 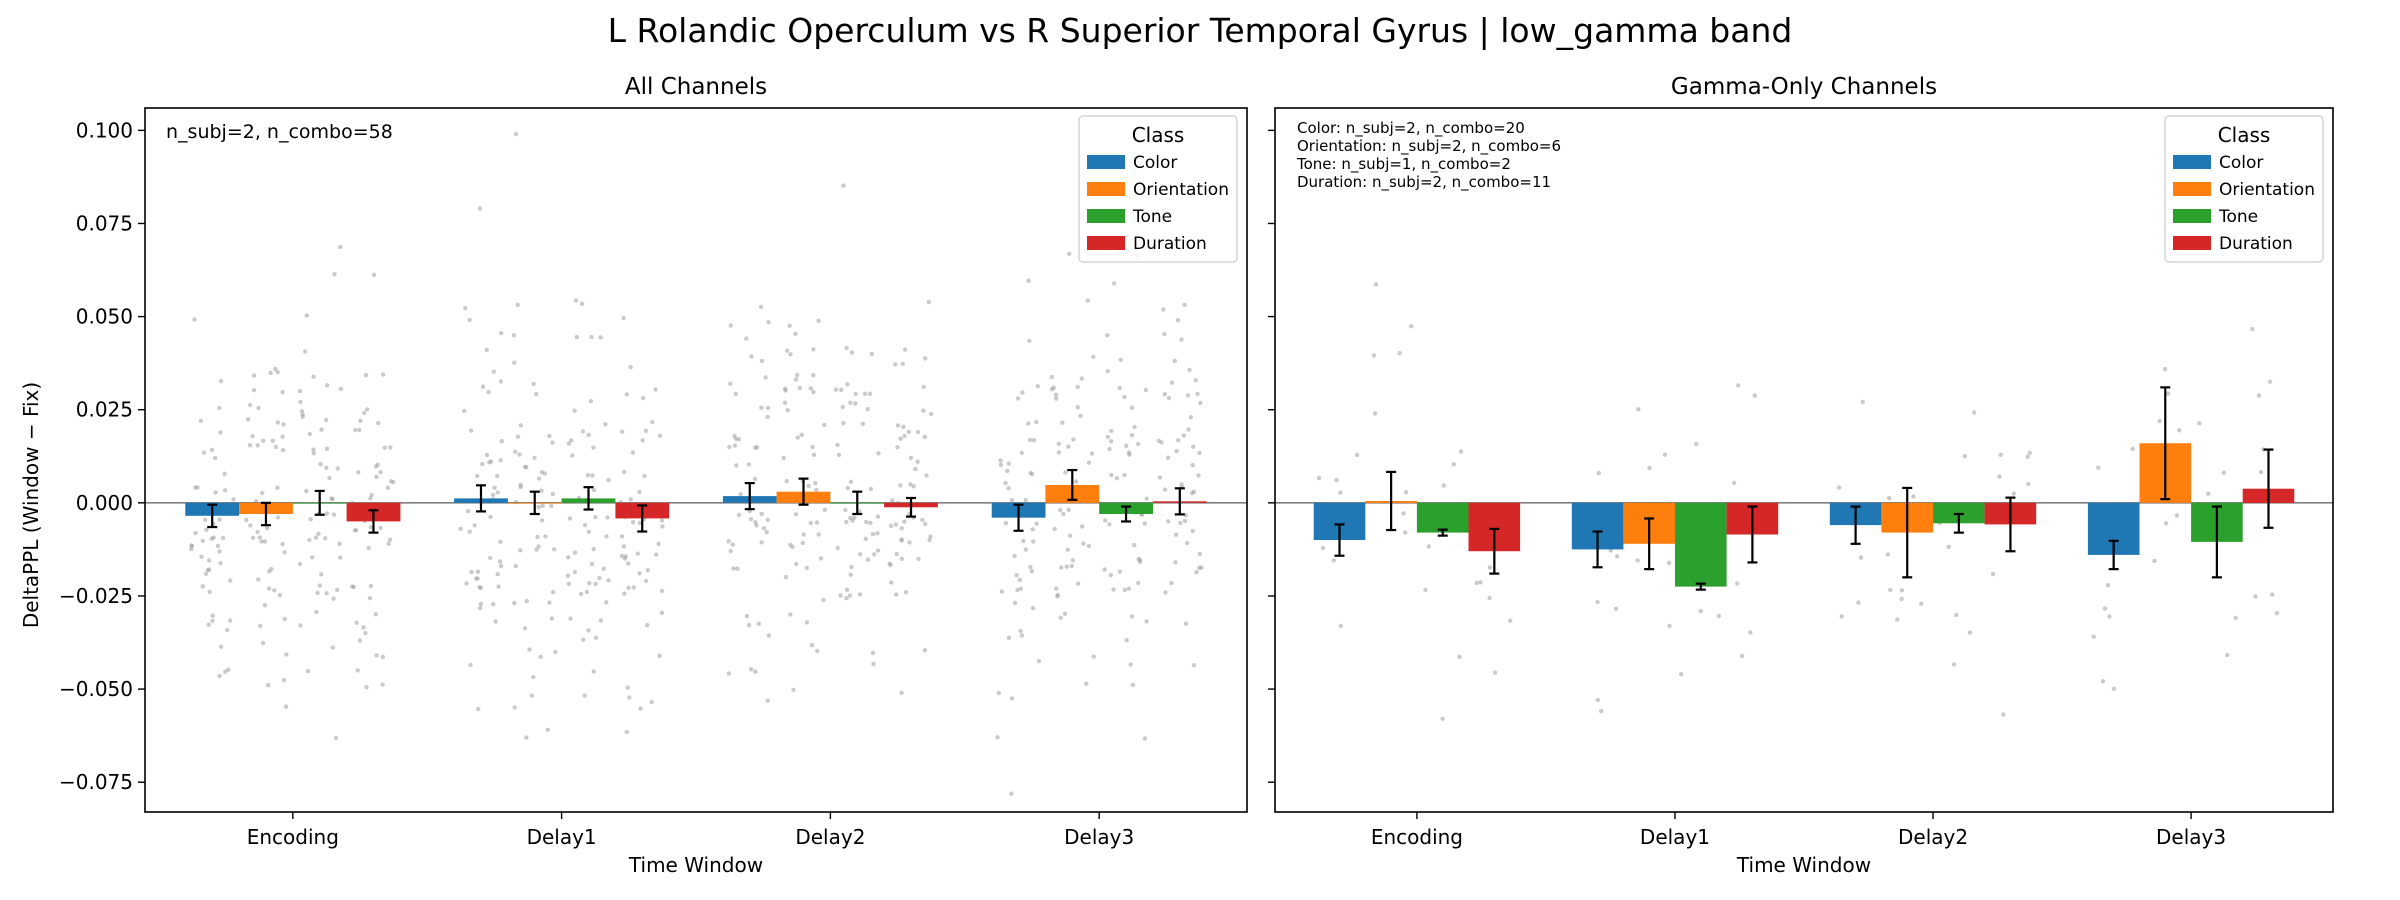 I want to click on legend-entry: Orientation, so click(x=1181, y=190).